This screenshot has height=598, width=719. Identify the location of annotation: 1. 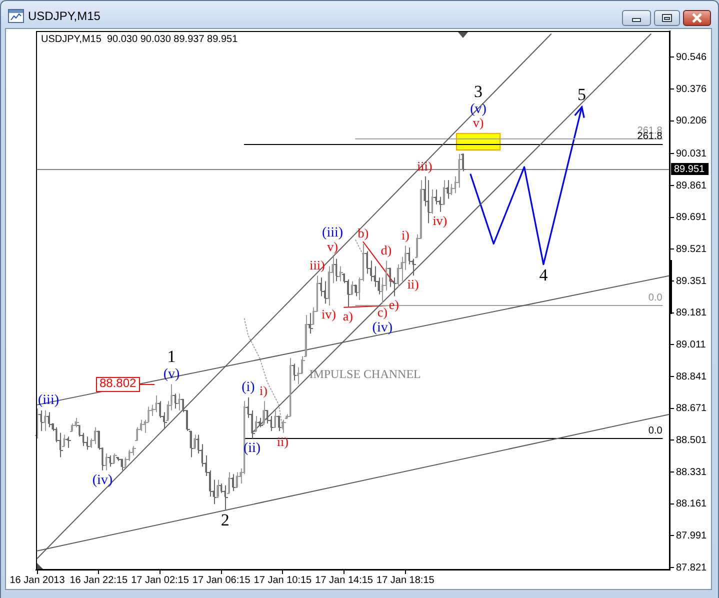
(171, 356).